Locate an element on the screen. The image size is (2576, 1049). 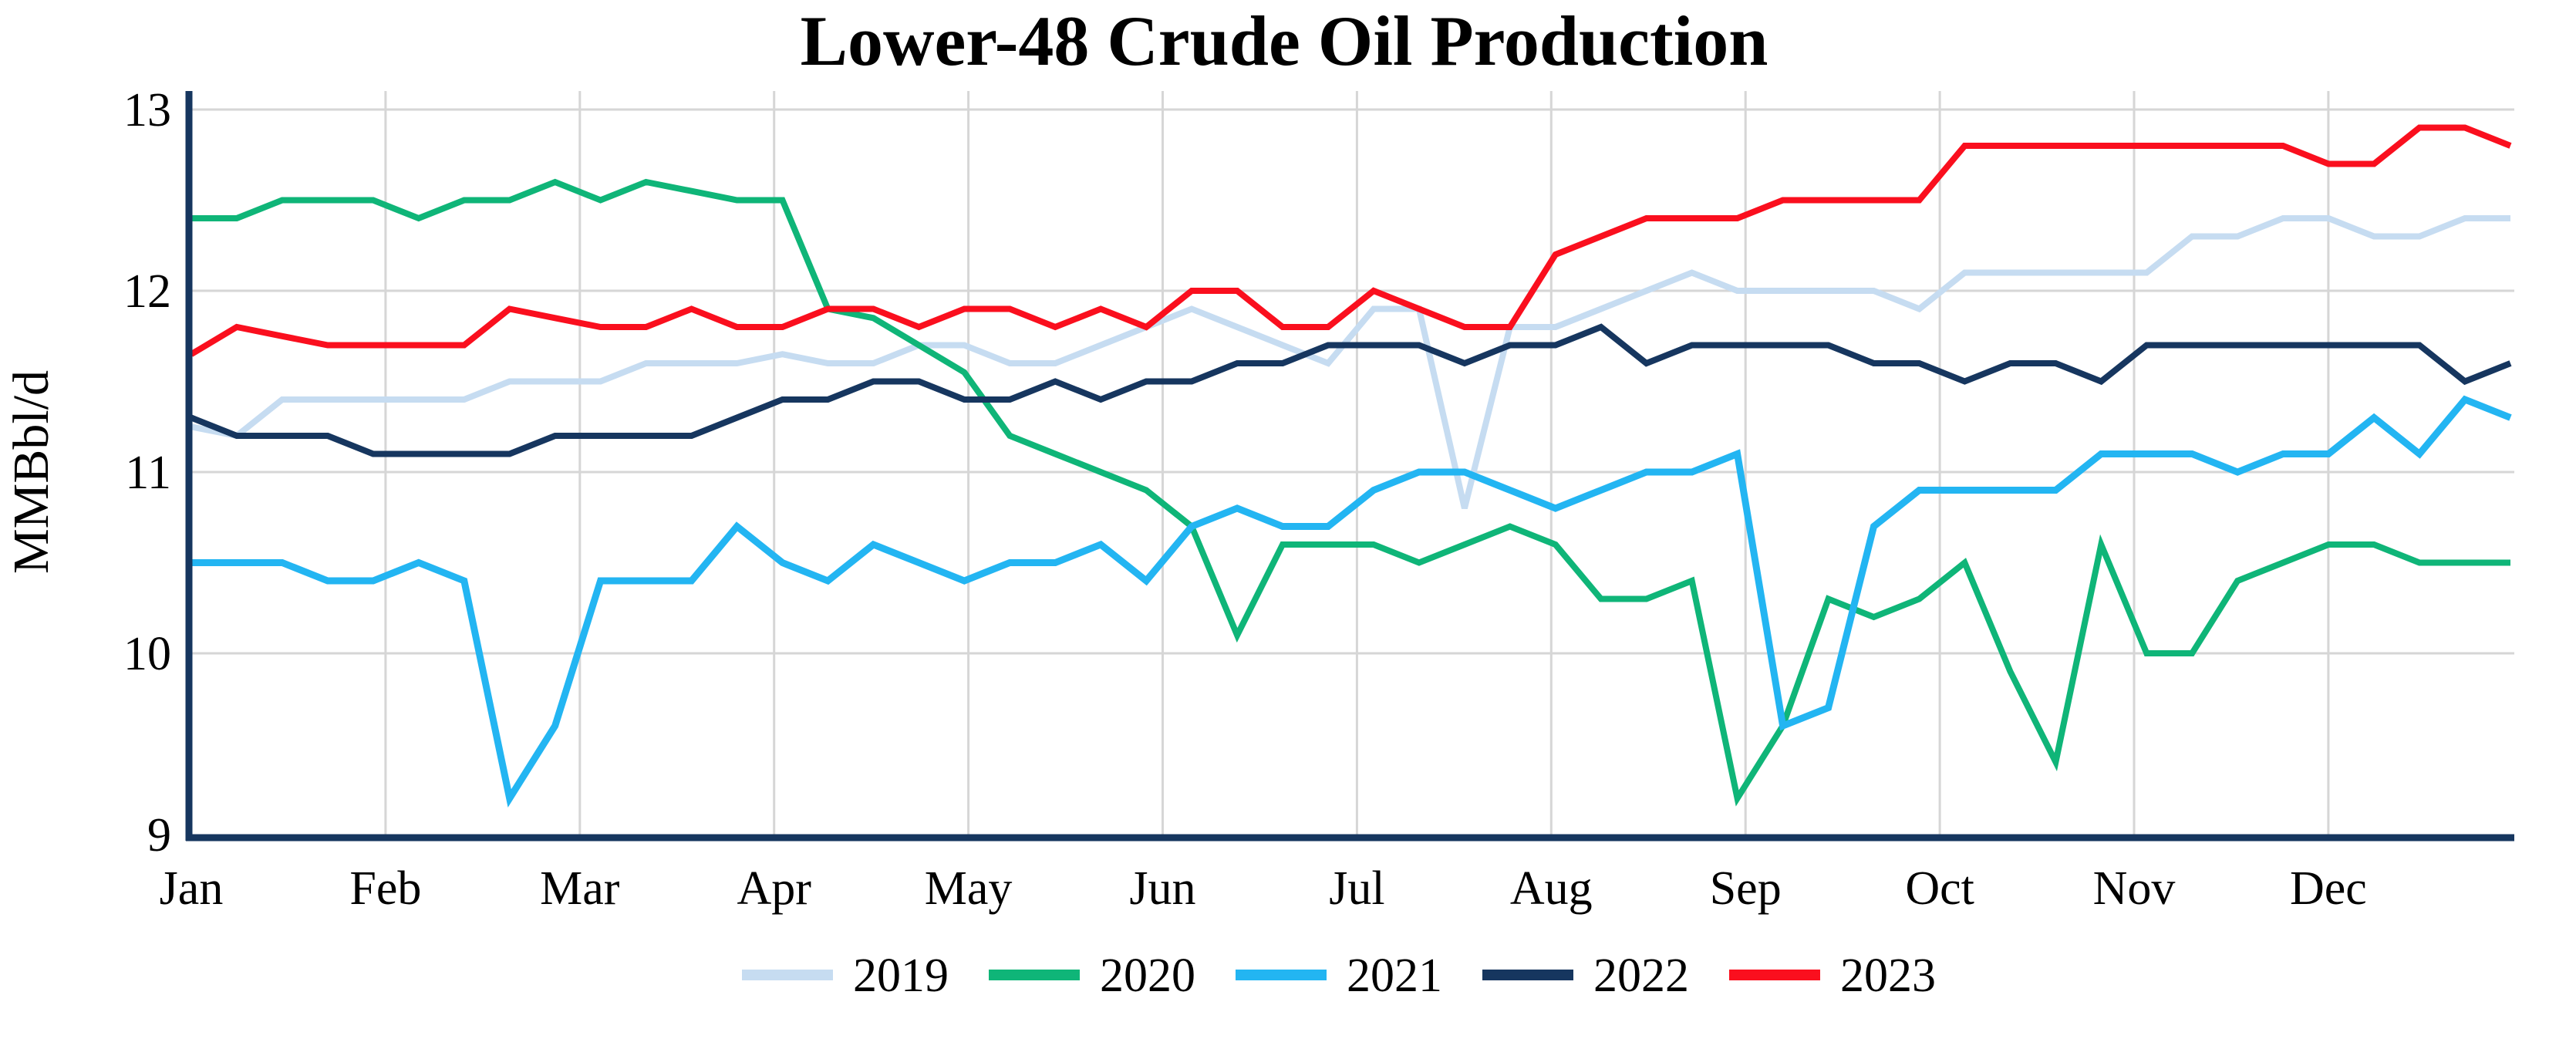
legend-item-2022: 2022 is located at coordinates (1585, 975).